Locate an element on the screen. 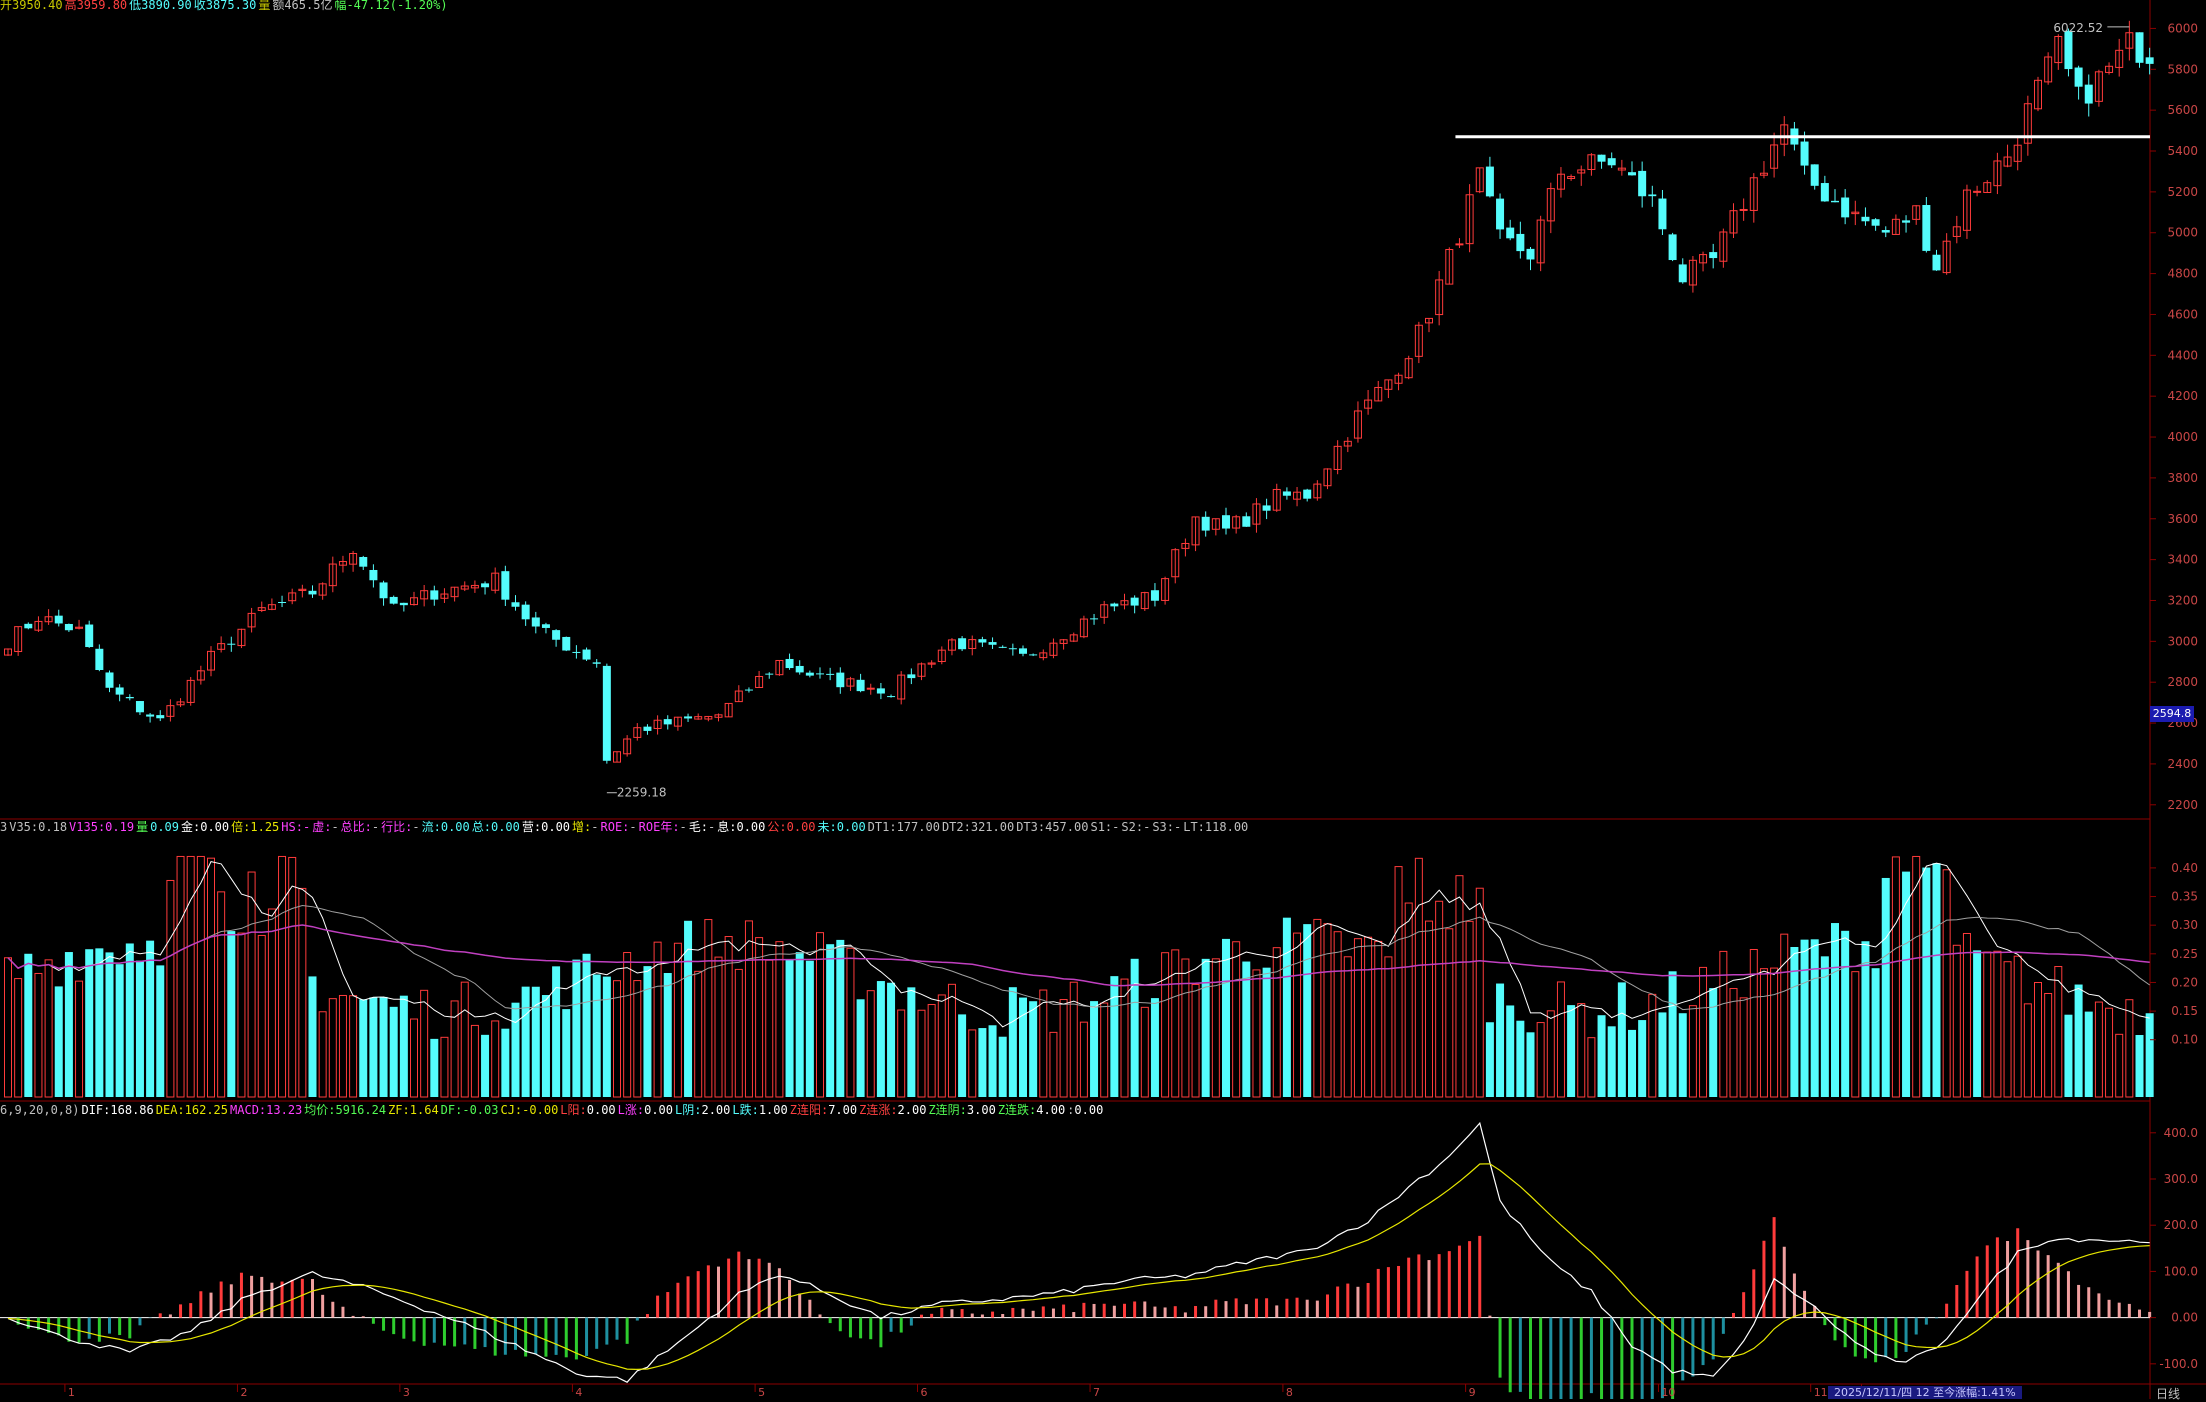  legend-item: 开3950.40 is located at coordinates (31, 6).